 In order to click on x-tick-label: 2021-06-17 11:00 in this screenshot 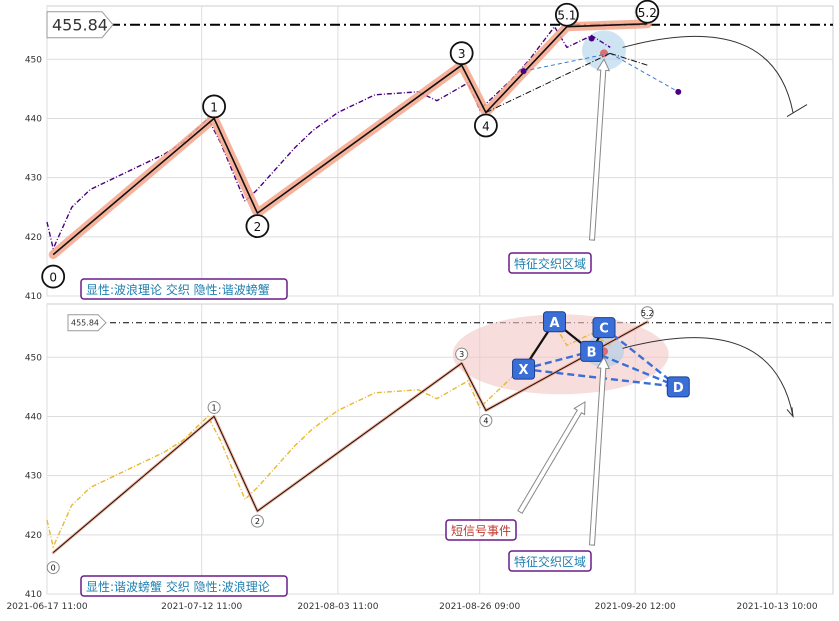, I will do `click(46, 607)`.